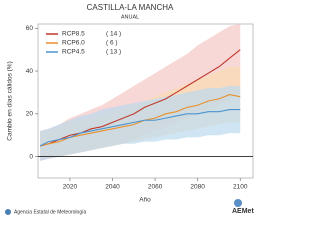 This screenshot has width=320, height=240. What do you see at coordinates (73, 52) in the screenshot?
I see `legend-label: RCP4.5` at bounding box center [73, 52].